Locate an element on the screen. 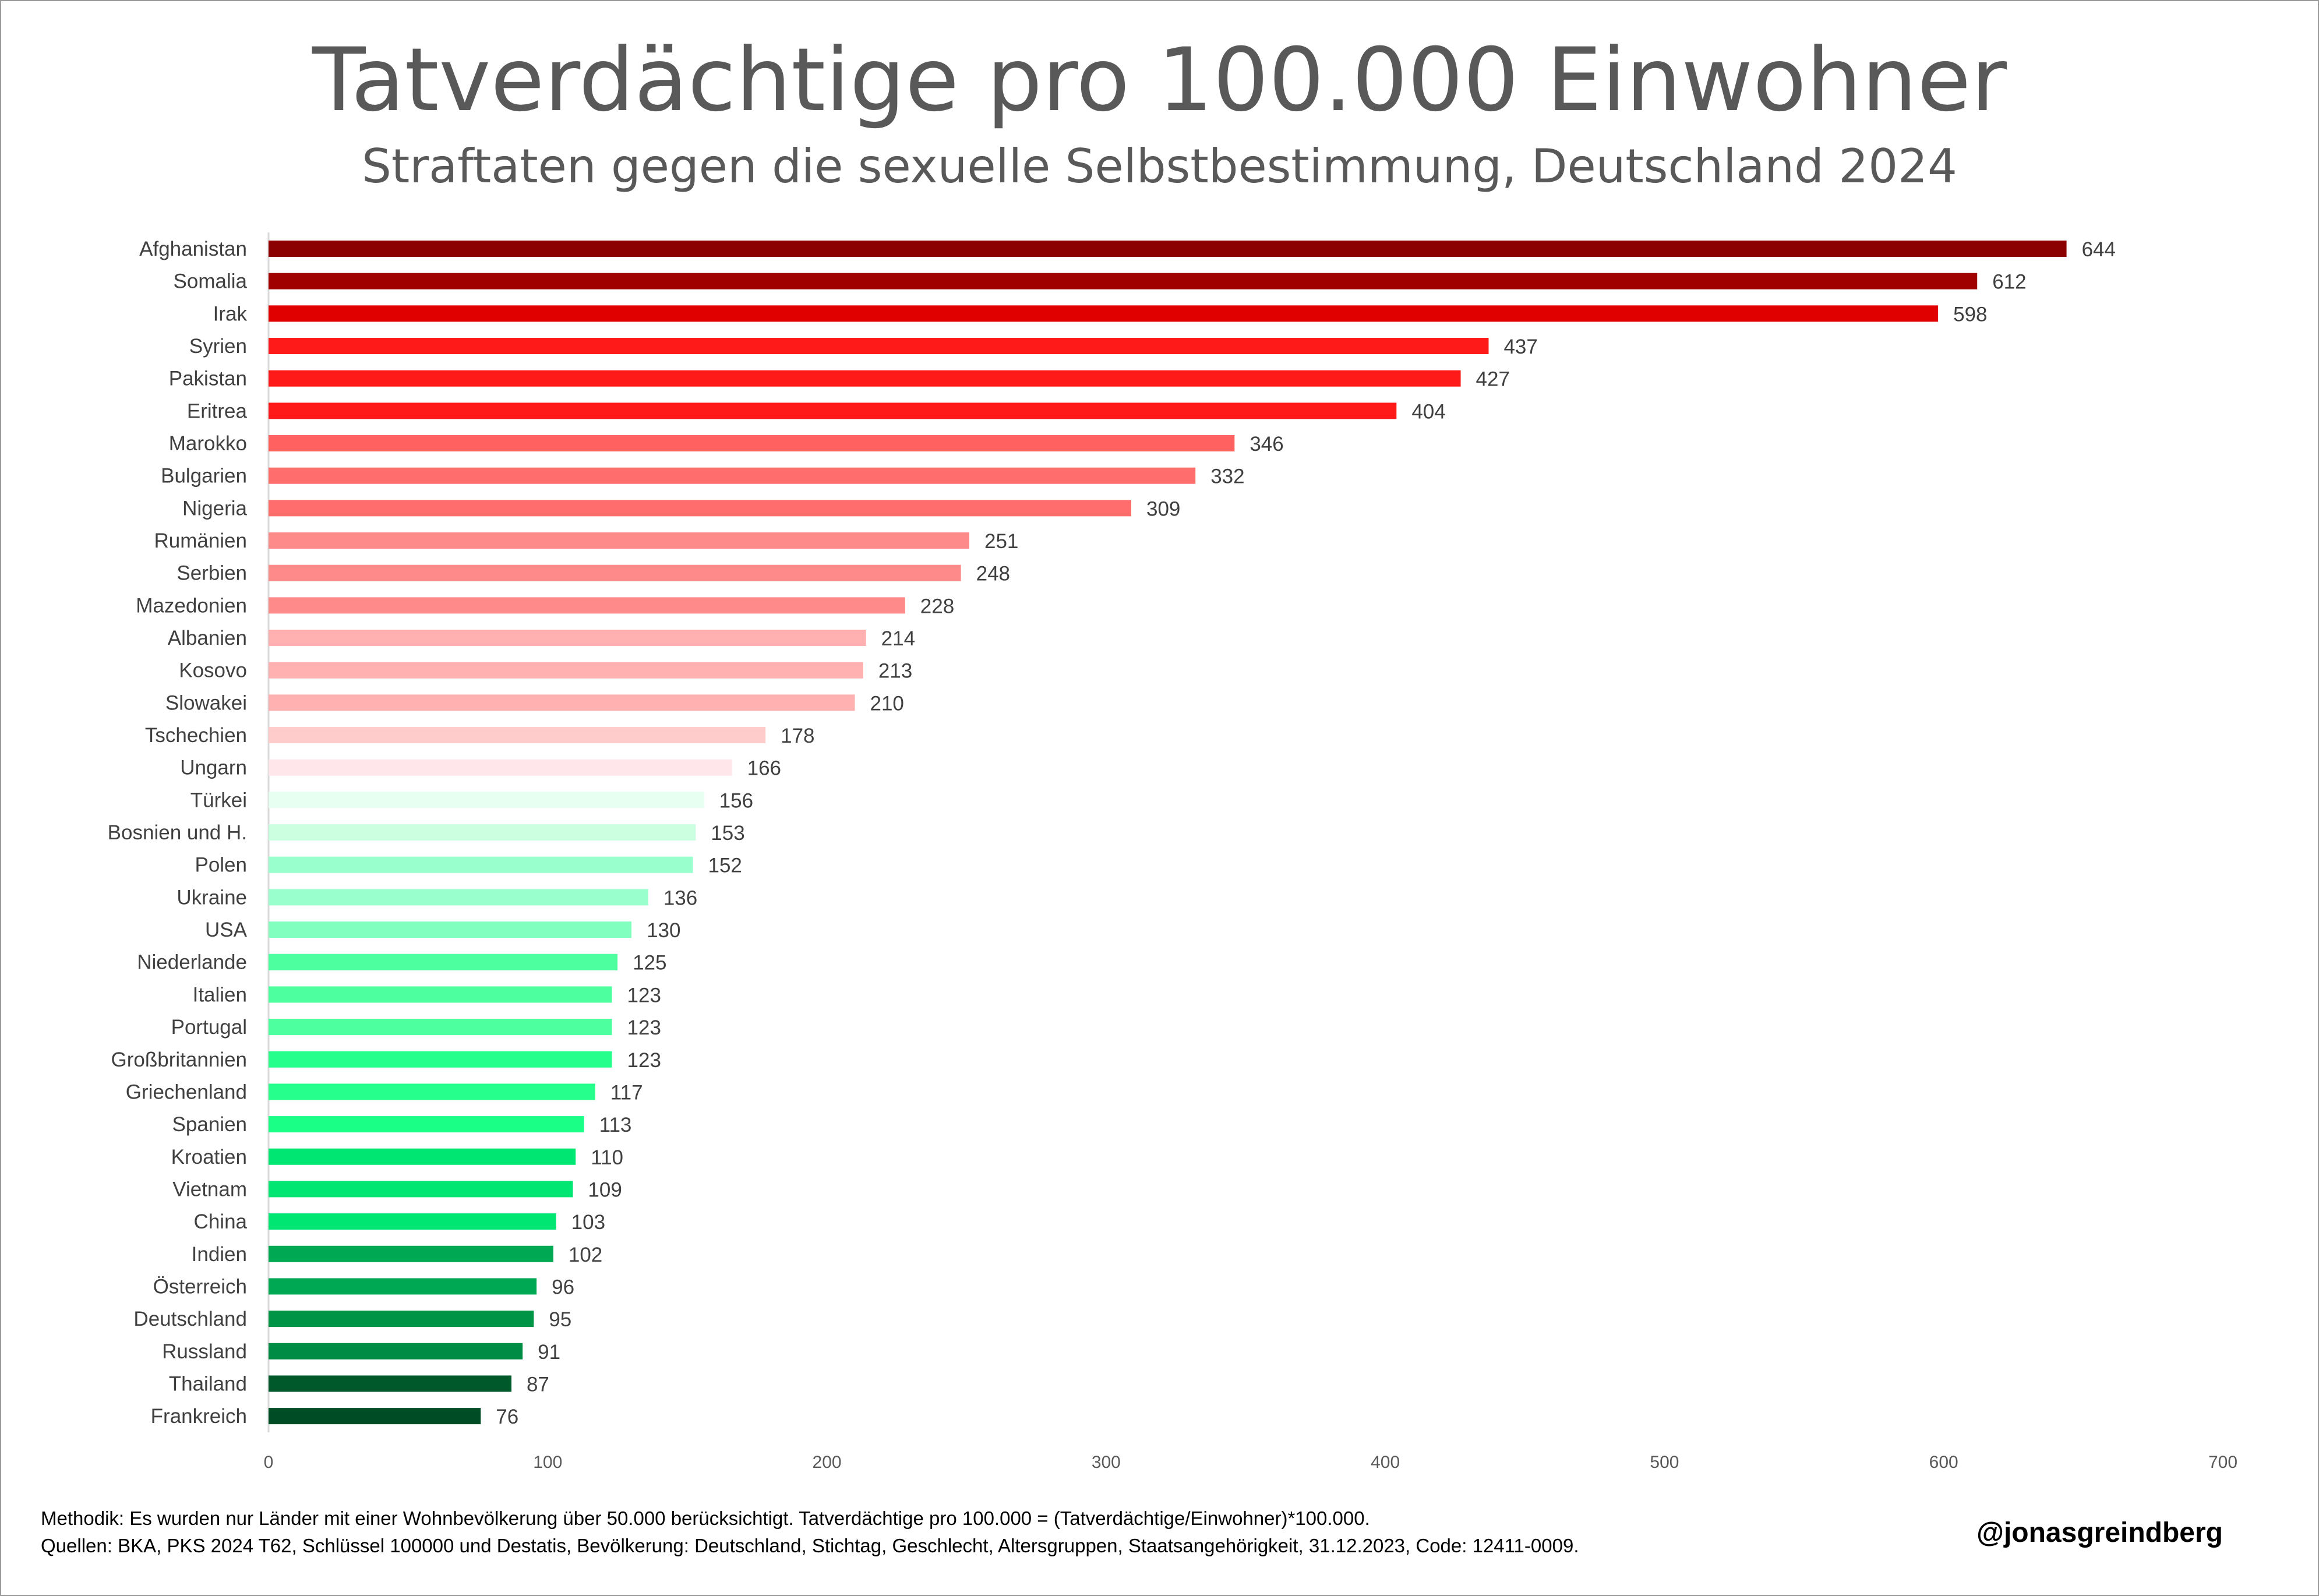 The height and width of the screenshot is (1596, 2319). category-label: Thailand is located at coordinates (208, 1383).